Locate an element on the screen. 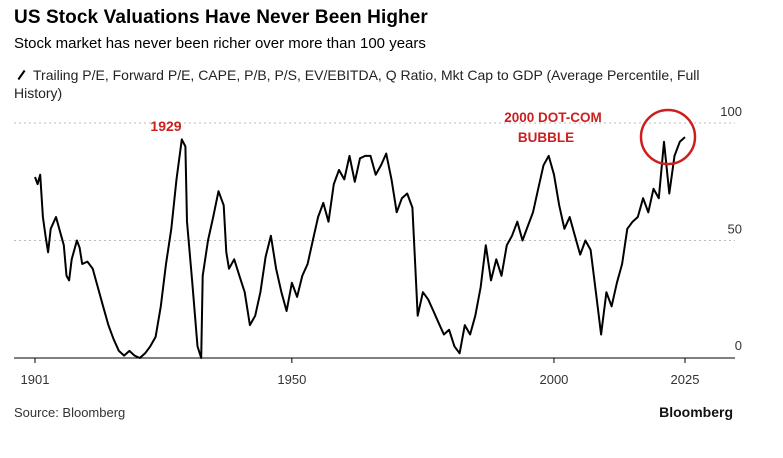 The height and width of the screenshot is (458, 783). x-tick-label-1950: 1950 is located at coordinates (291, 379).